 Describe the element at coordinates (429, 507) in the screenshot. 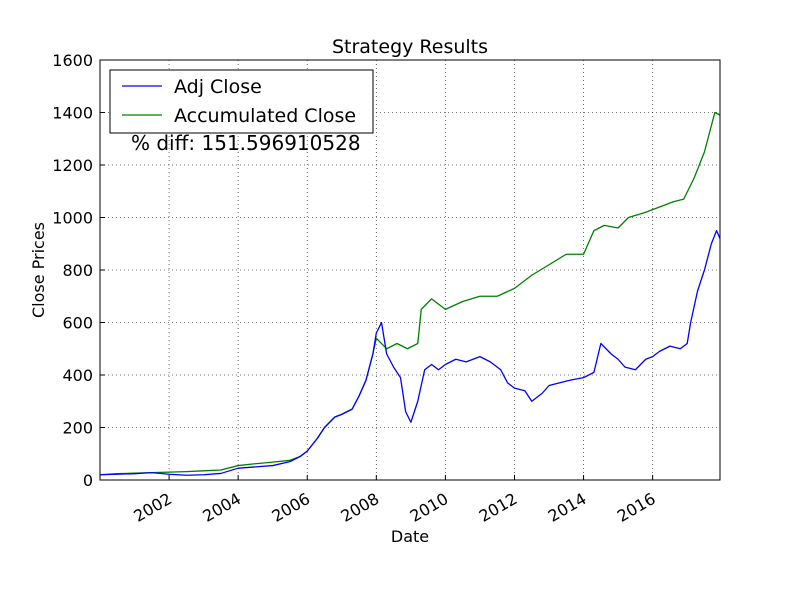

I see `x-tick-label: 2010` at that location.